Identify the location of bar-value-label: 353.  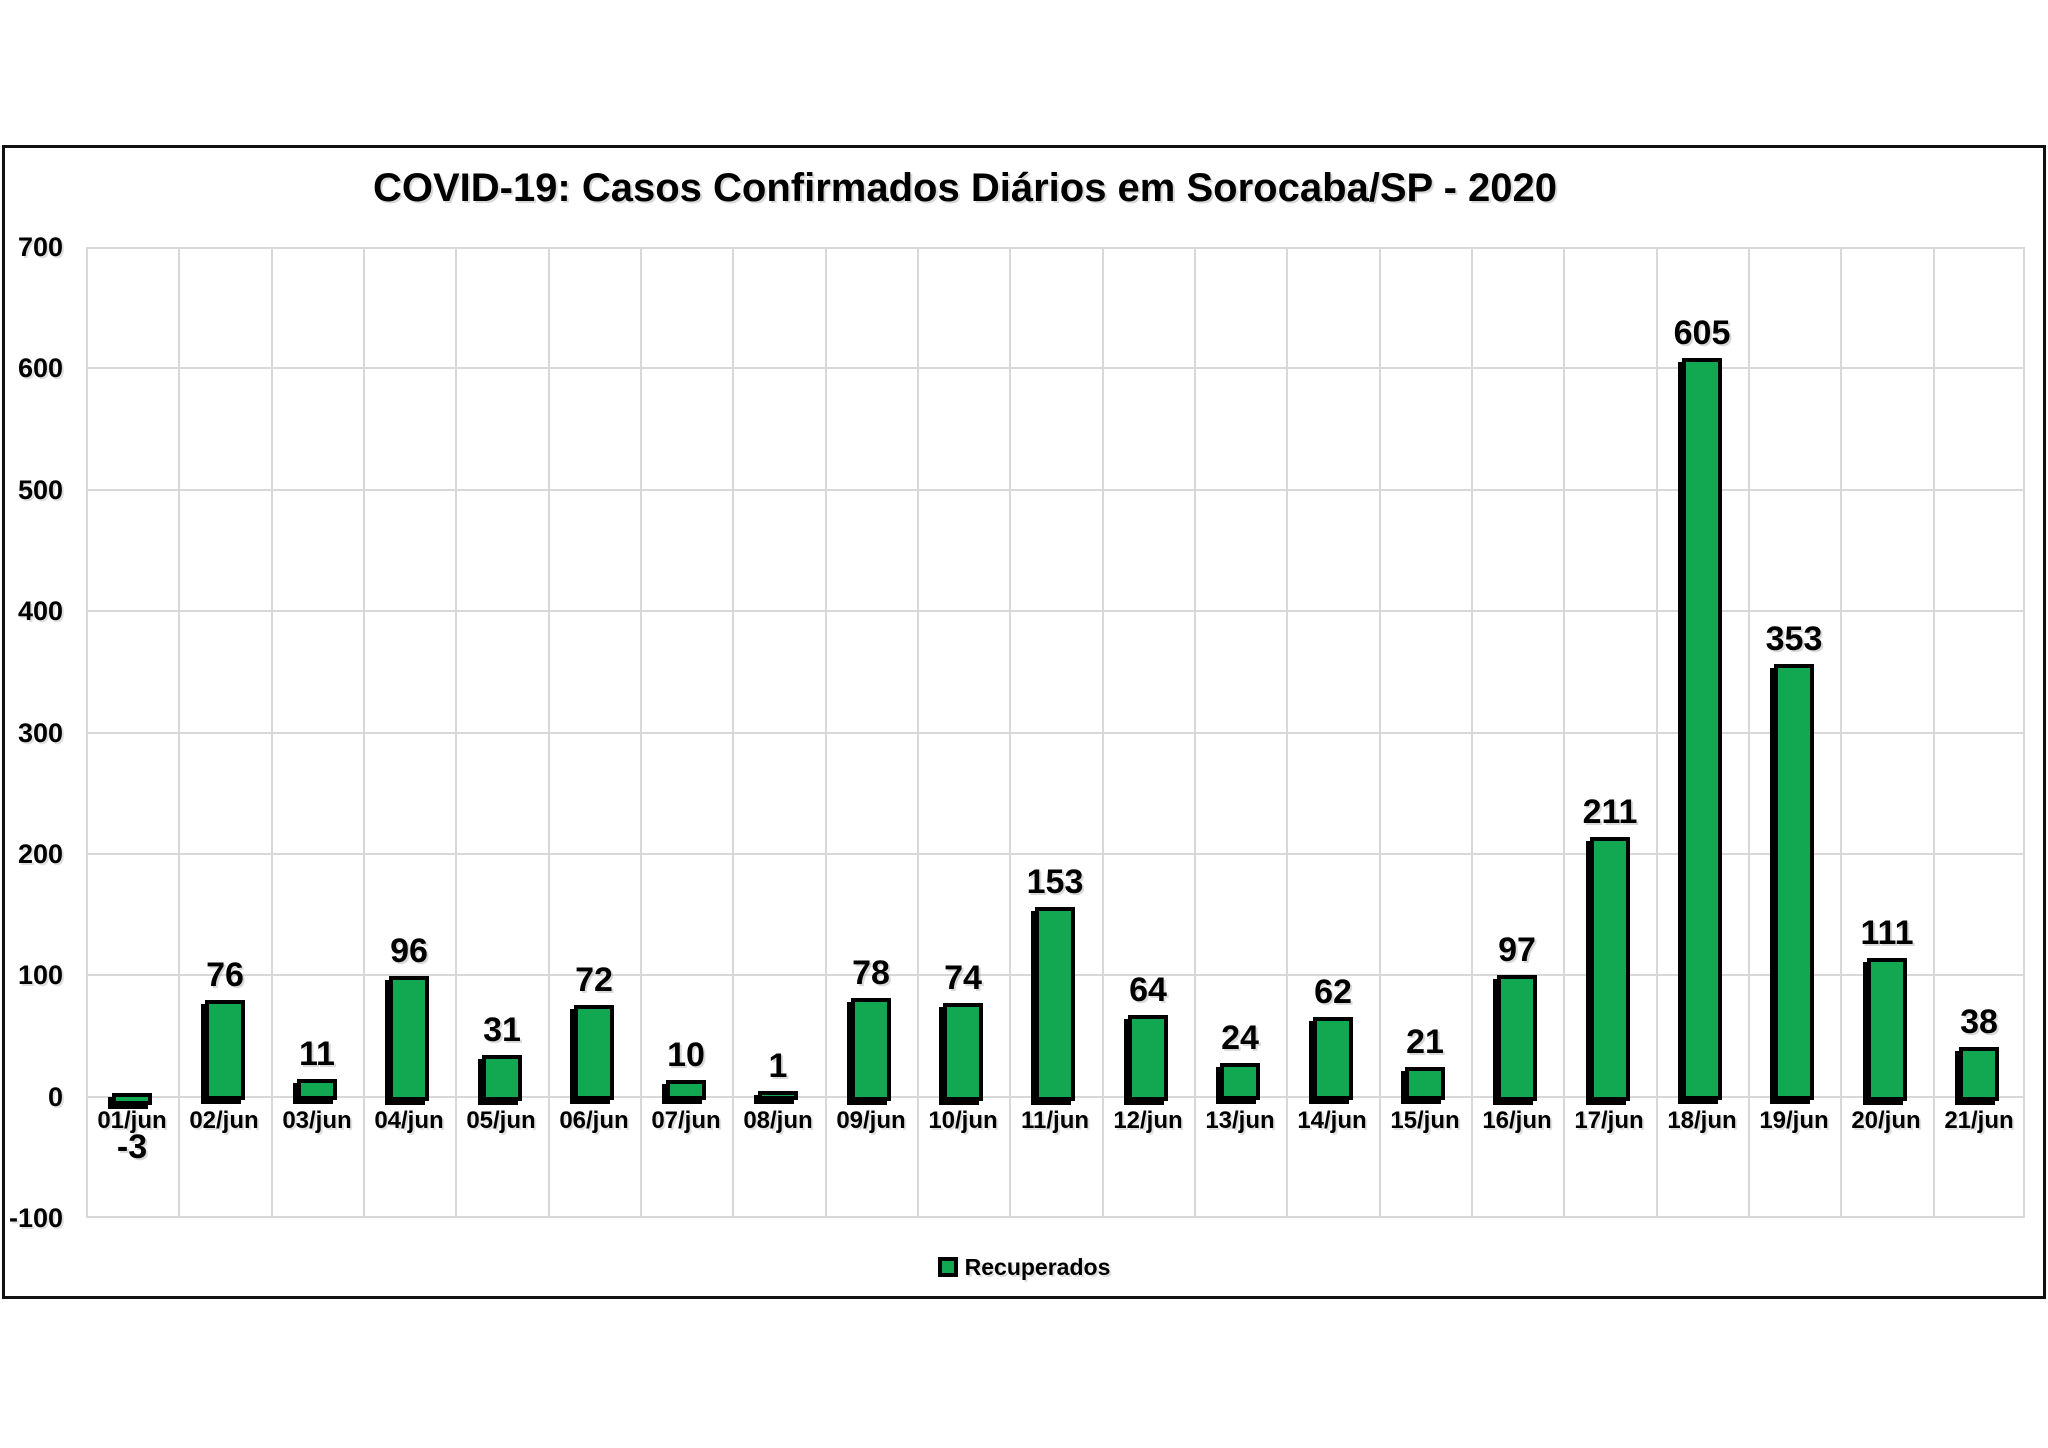
(1794, 639).